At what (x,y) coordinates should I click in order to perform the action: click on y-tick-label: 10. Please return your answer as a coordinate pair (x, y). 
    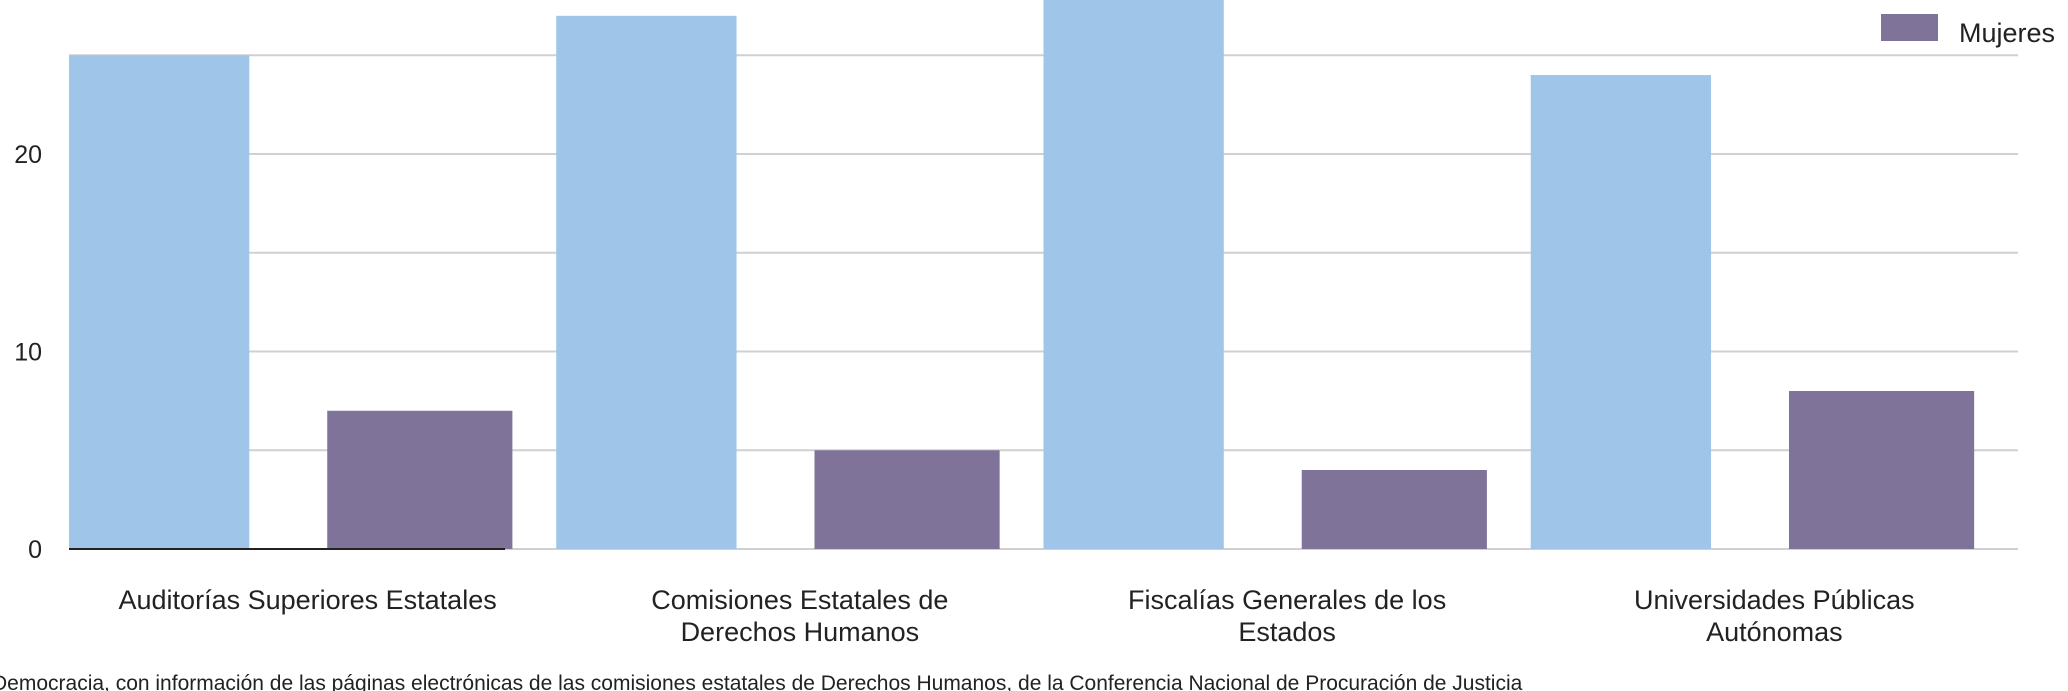
    Looking at the image, I should click on (28, 353).